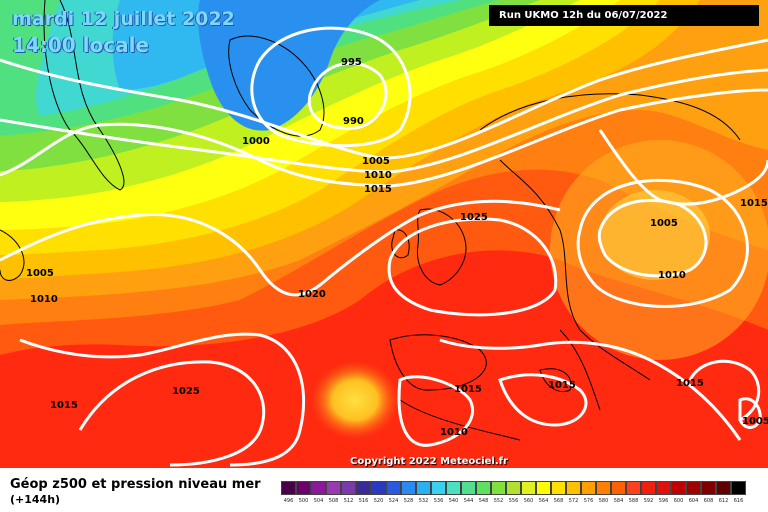  What do you see at coordinates (738, 501) in the screenshot?
I see `scale-value: 616` at bounding box center [738, 501].